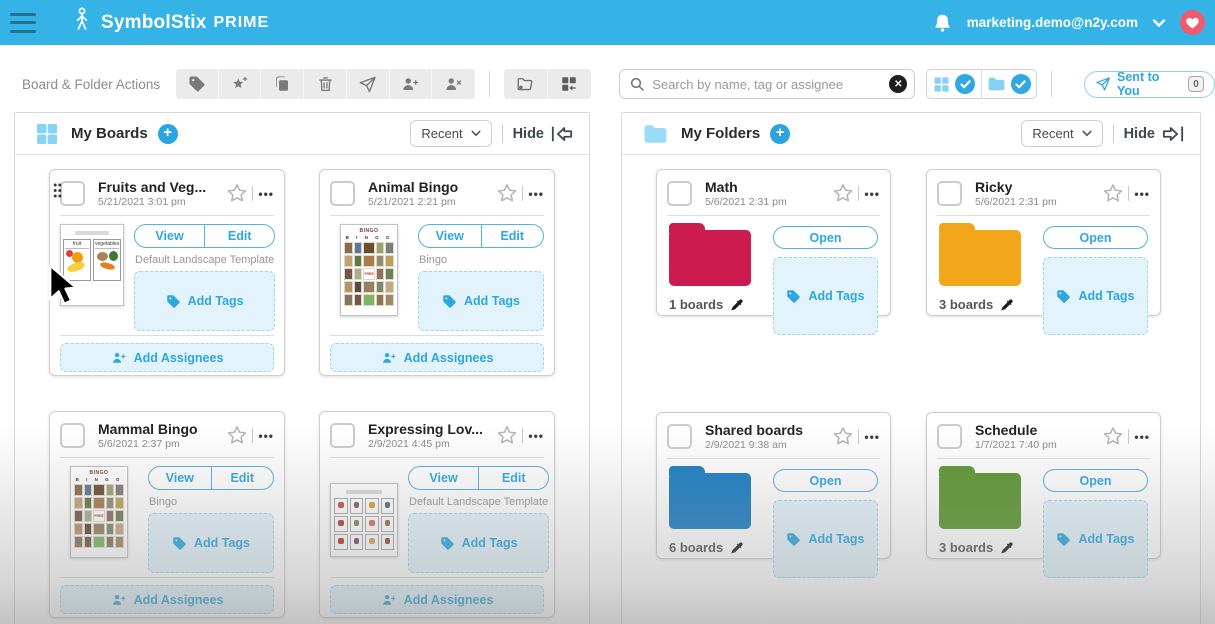 The height and width of the screenshot is (624, 1215). What do you see at coordinates (368, 84) in the screenshot?
I see `send-action-button` at bounding box center [368, 84].